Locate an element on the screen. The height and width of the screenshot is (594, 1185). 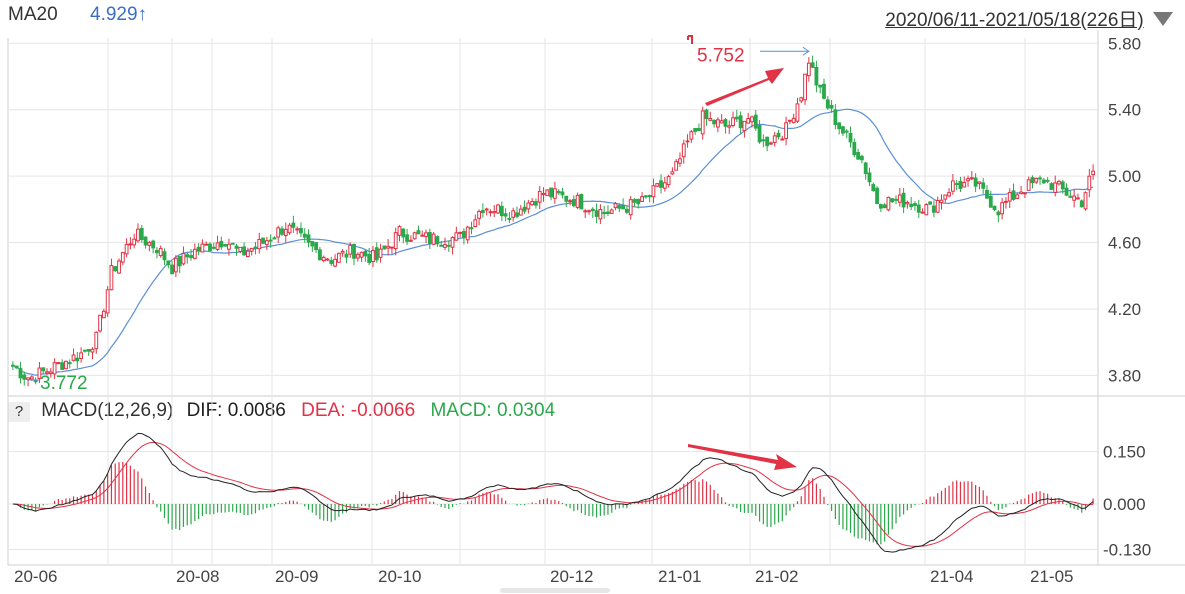
trend-arrow-icon is located at coordinates (744, 87).